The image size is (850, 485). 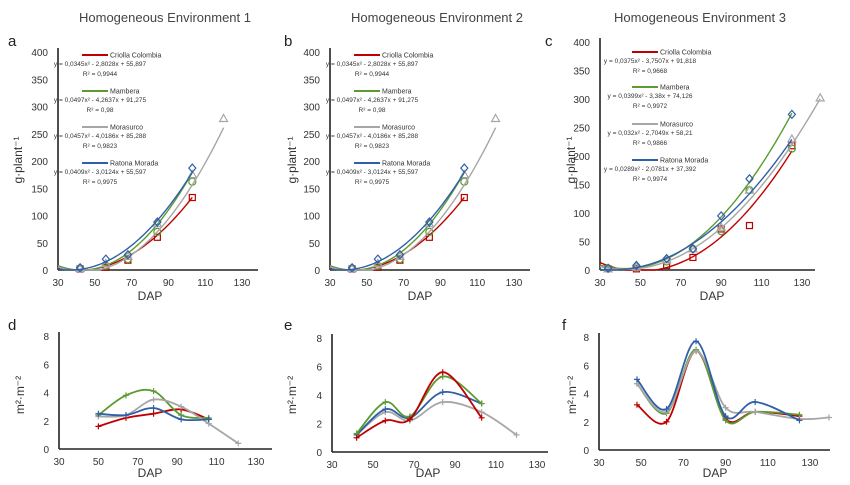 I want to click on y-tick-label: 4, so click(x=46, y=394).